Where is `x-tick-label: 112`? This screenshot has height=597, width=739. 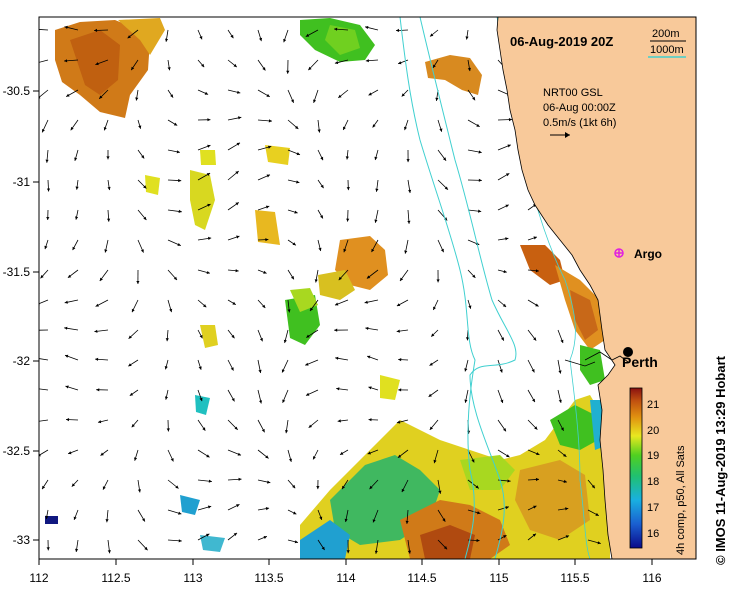 x-tick-label: 112 is located at coordinates (38, 578).